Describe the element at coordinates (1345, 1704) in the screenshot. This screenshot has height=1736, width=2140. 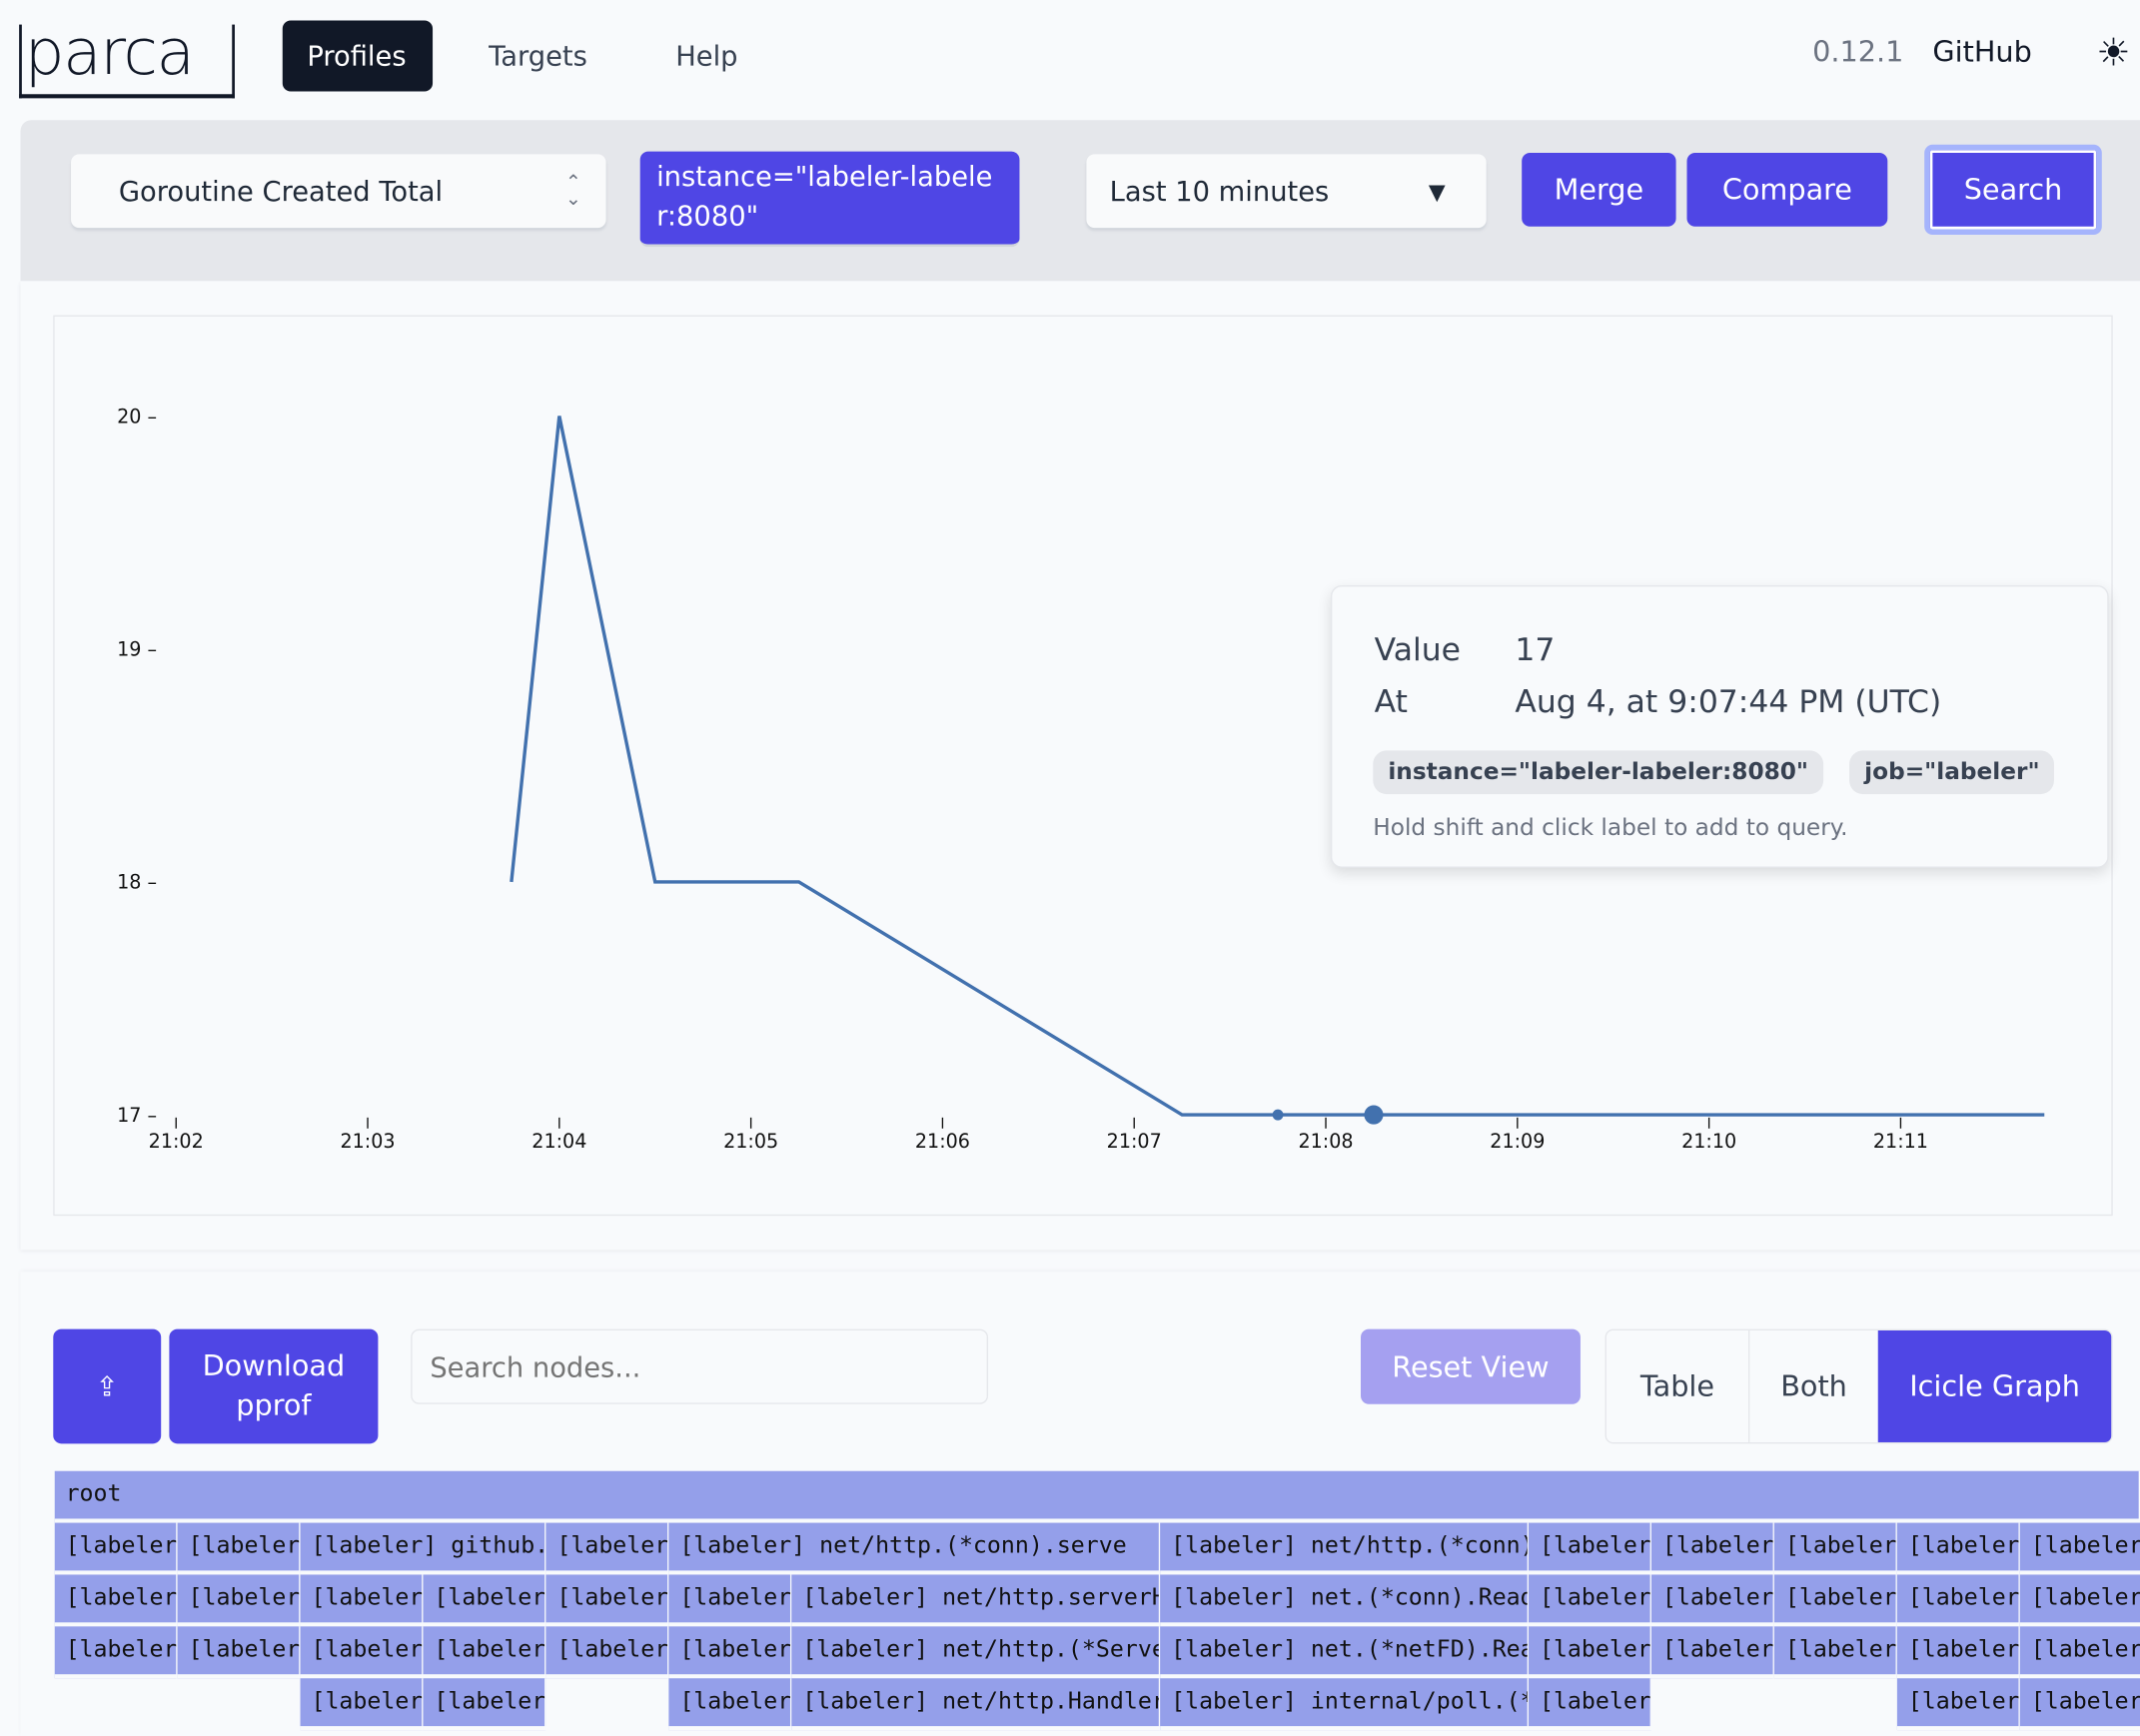
I see `icicle-node: [labeler] internal/poll.(*FD).Read` at that location.